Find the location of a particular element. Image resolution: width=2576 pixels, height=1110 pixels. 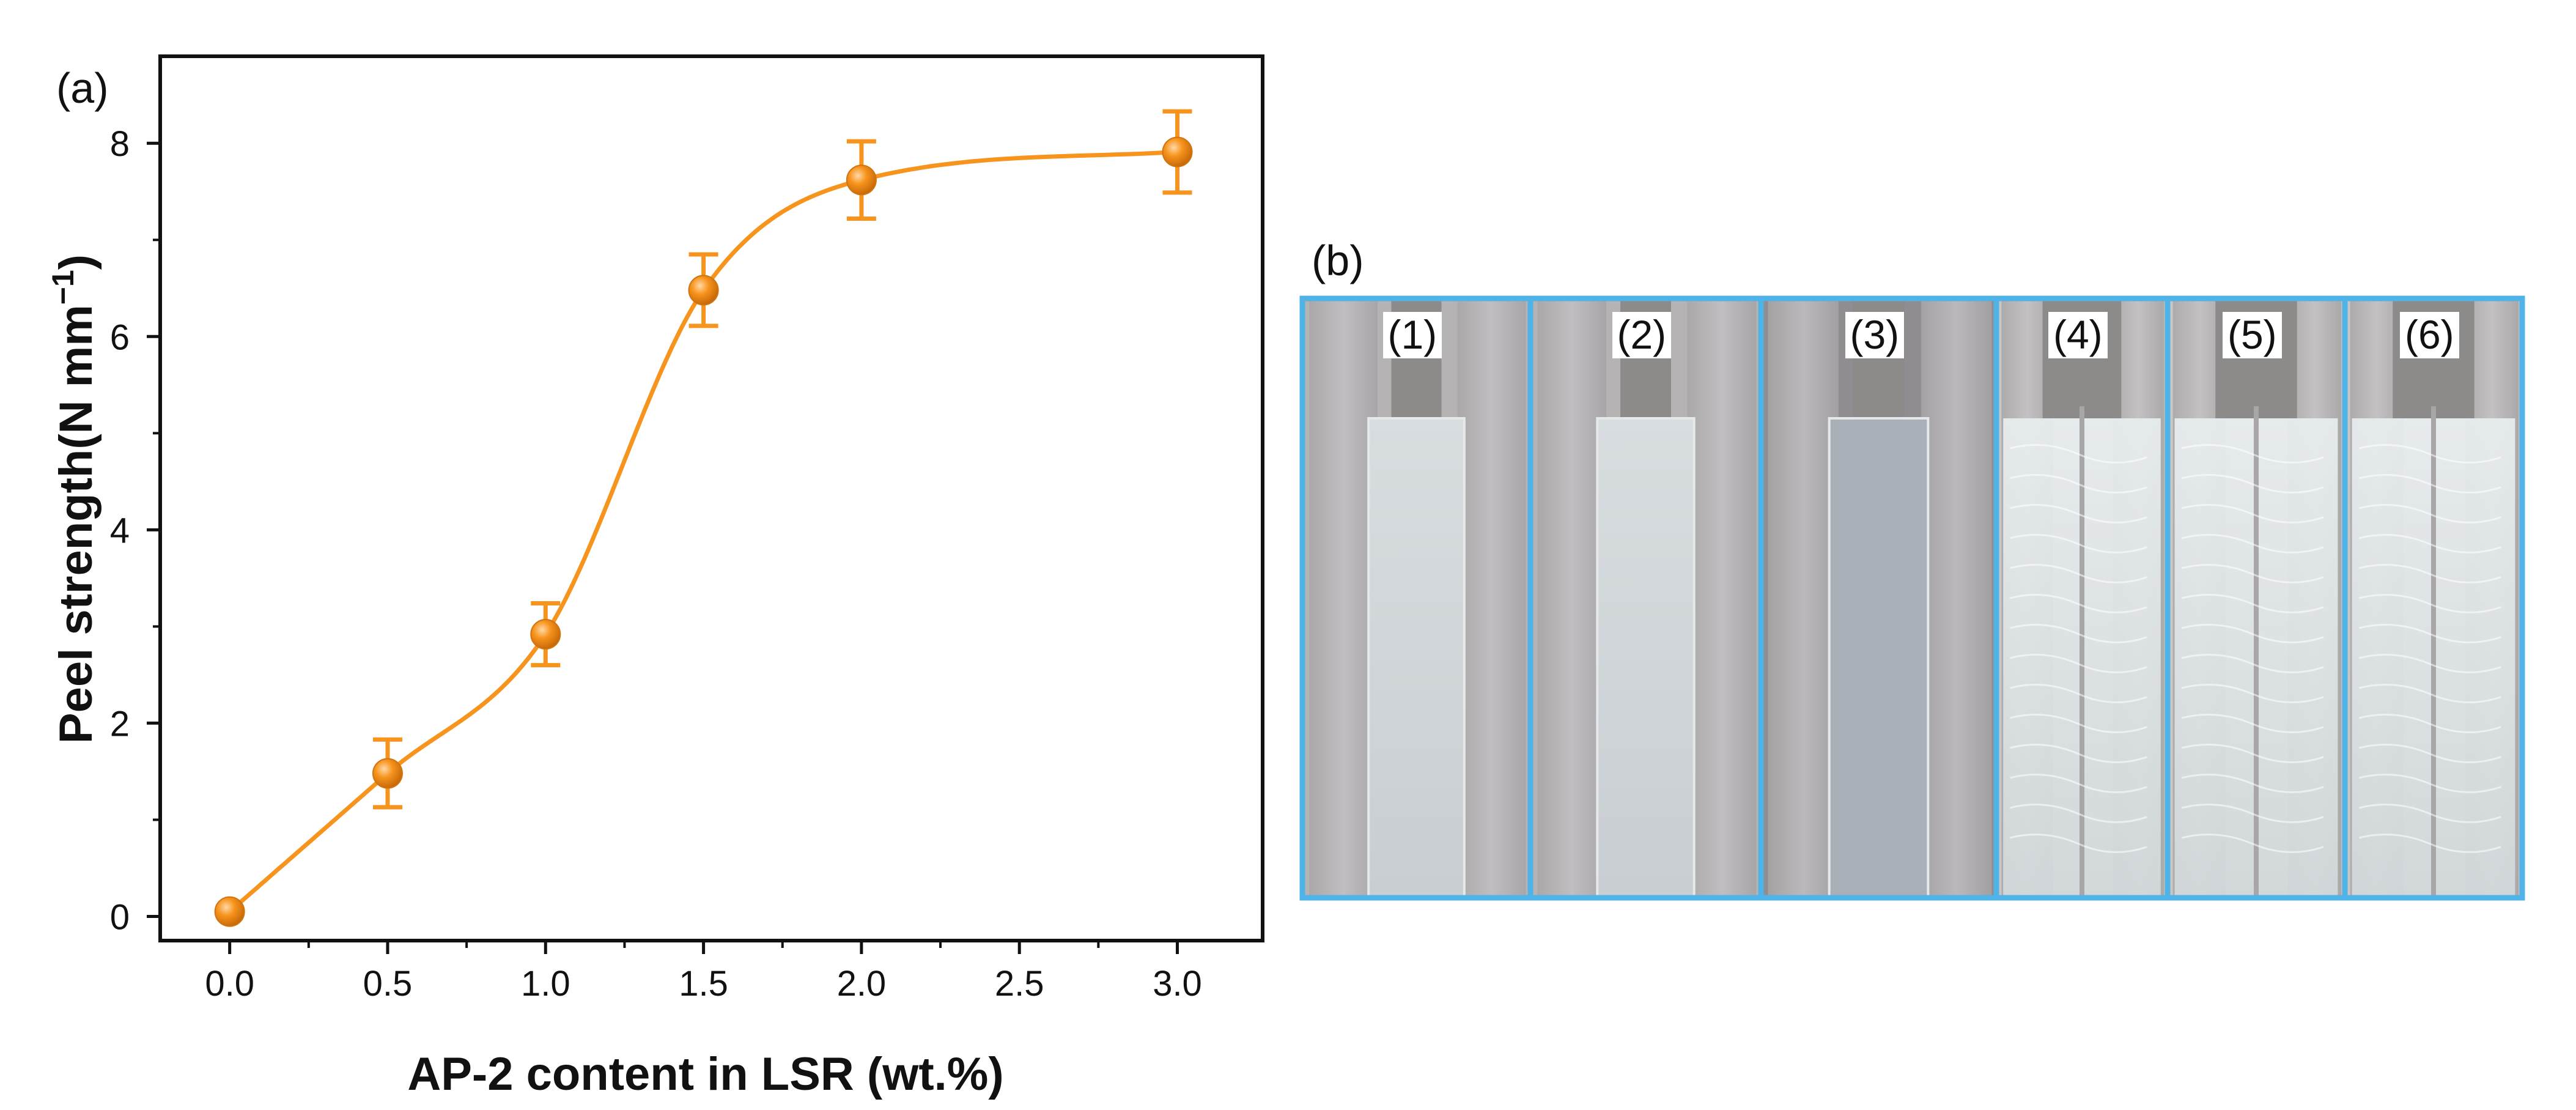

y-tick-label: 2 is located at coordinates (120, 724).